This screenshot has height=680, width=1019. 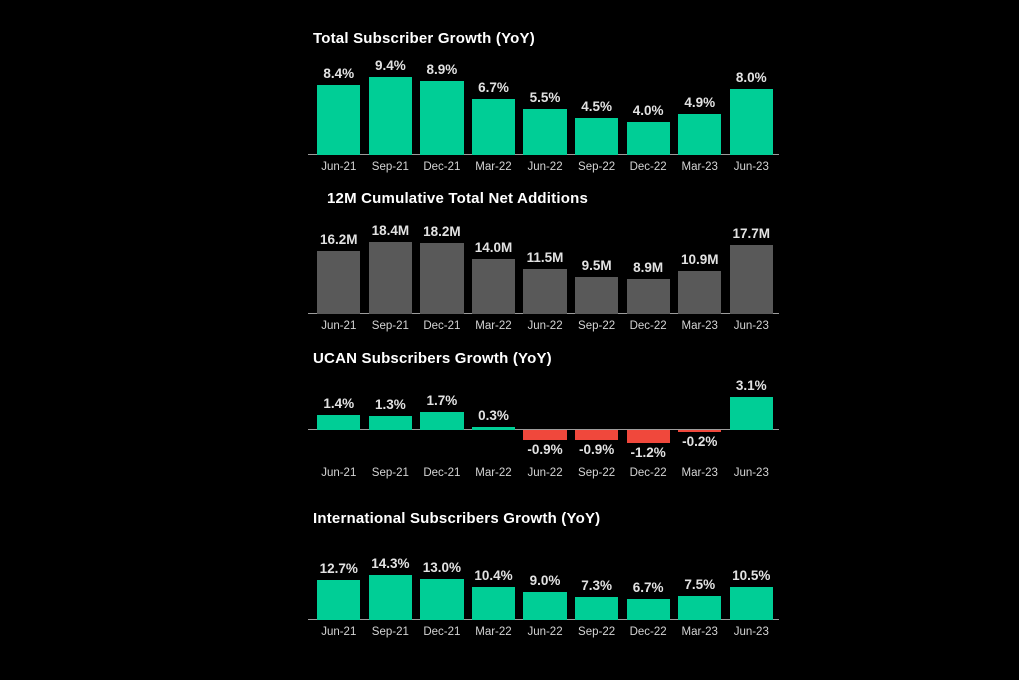 What do you see at coordinates (339, 73) in the screenshot?
I see `value-label: 8.4%` at bounding box center [339, 73].